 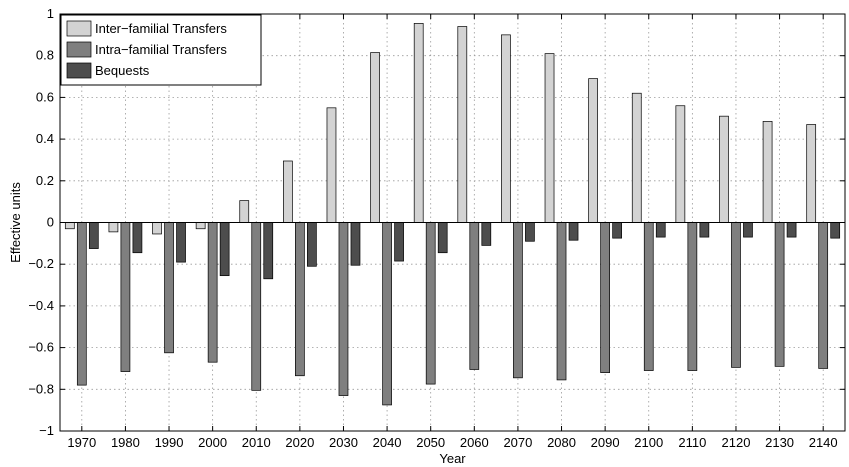 I want to click on x-tick-label-2080: 2080, so click(x=561, y=442).